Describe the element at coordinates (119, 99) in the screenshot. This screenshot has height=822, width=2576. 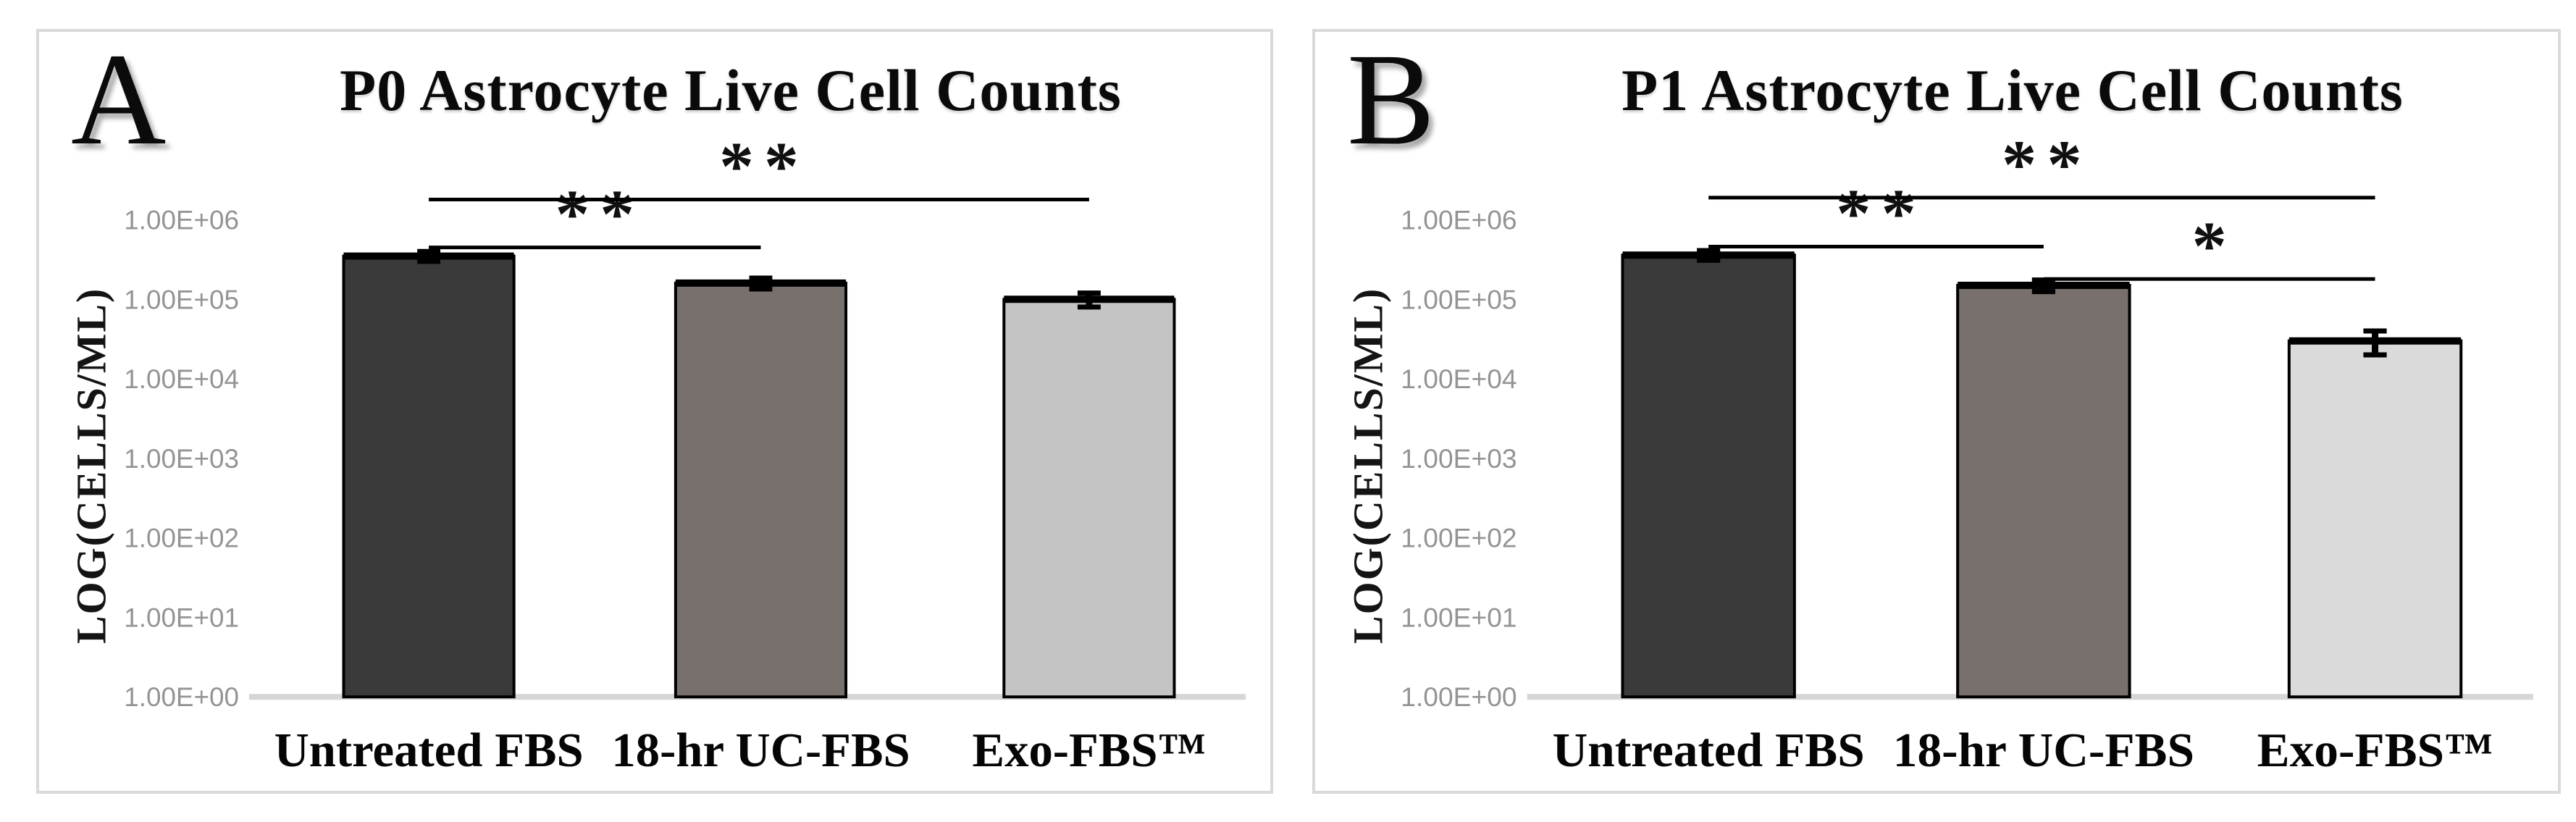
I see `panel-a-letter: A` at that location.